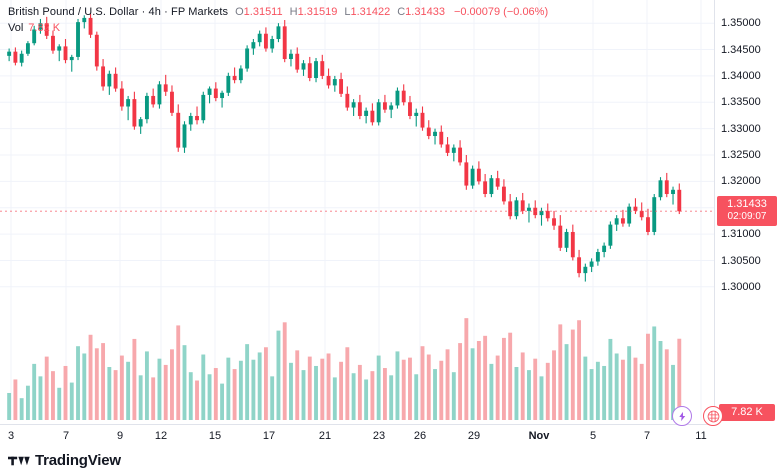  Describe the element at coordinates (741, 155) in the screenshot. I see `price-tick-label: 1.32500` at that location.